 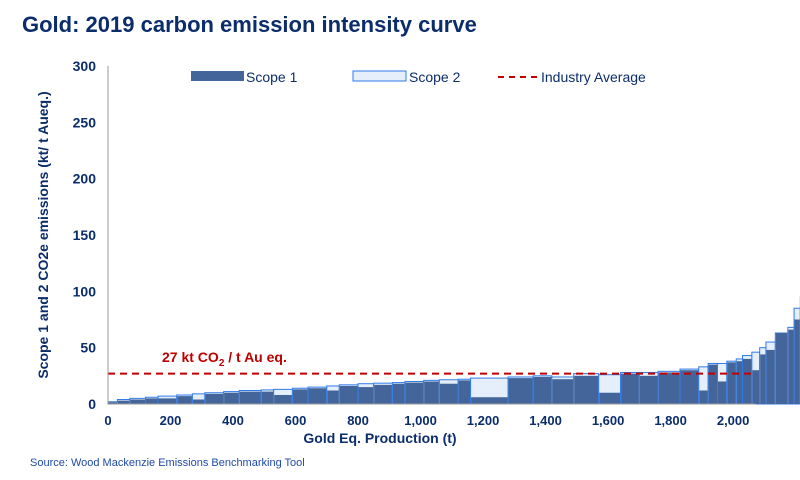 I want to click on legend-swatch-scope1, so click(x=217, y=76).